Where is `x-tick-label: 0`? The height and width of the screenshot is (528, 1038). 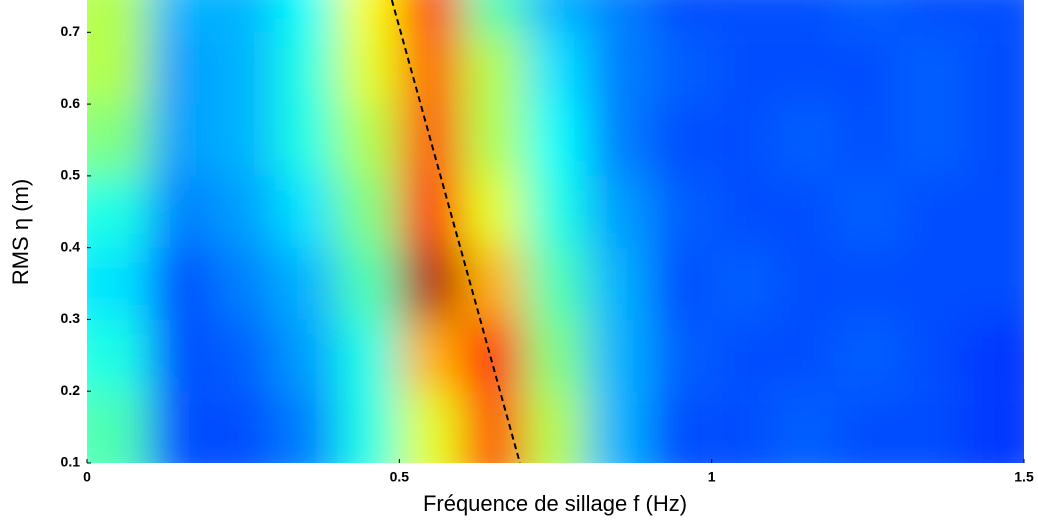
x-tick-label: 0 is located at coordinates (87, 477).